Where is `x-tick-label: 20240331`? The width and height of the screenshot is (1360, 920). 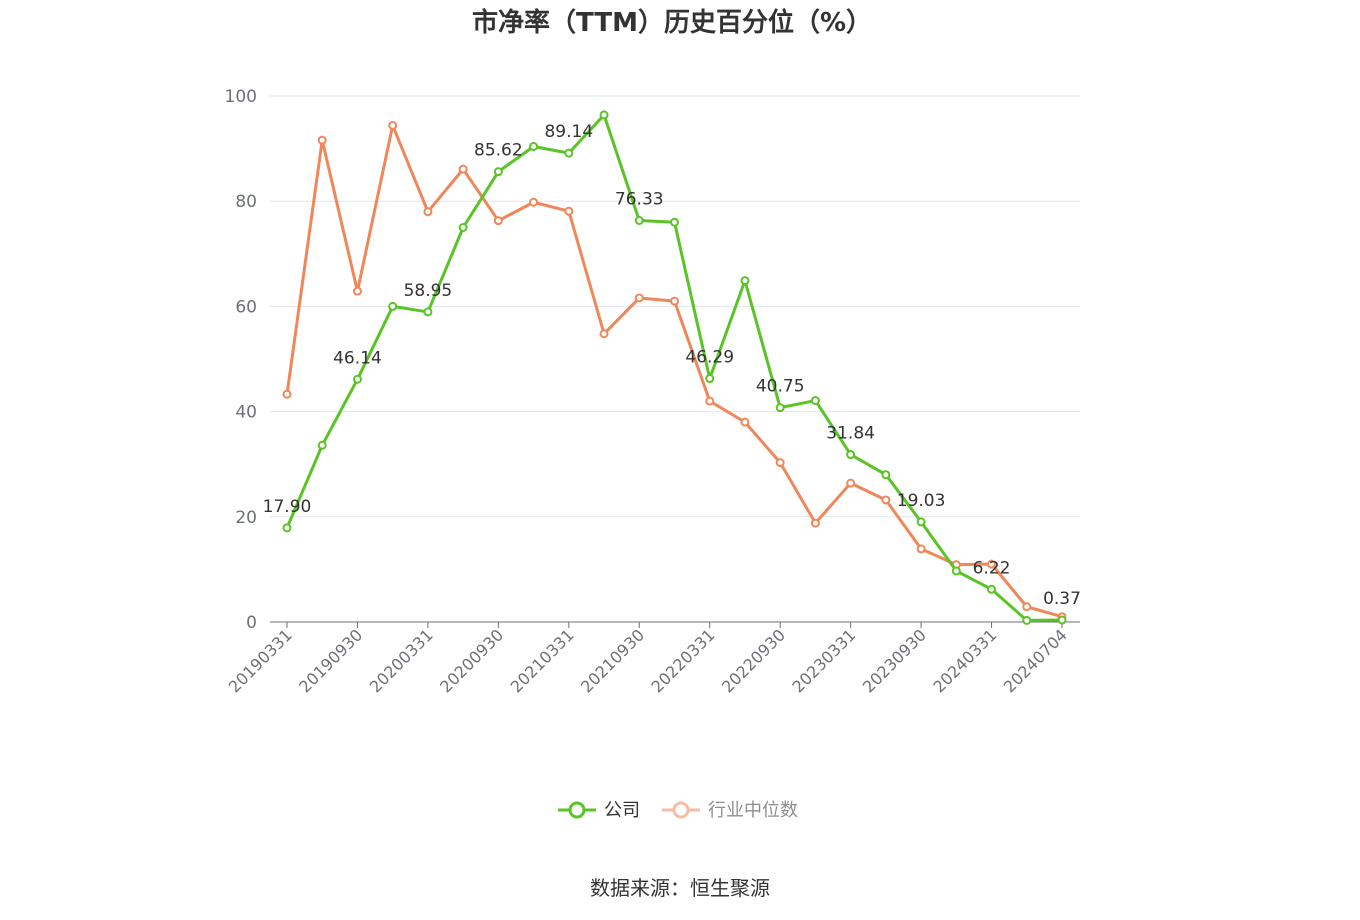
x-tick-label: 20240331 is located at coordinates (964, 660).